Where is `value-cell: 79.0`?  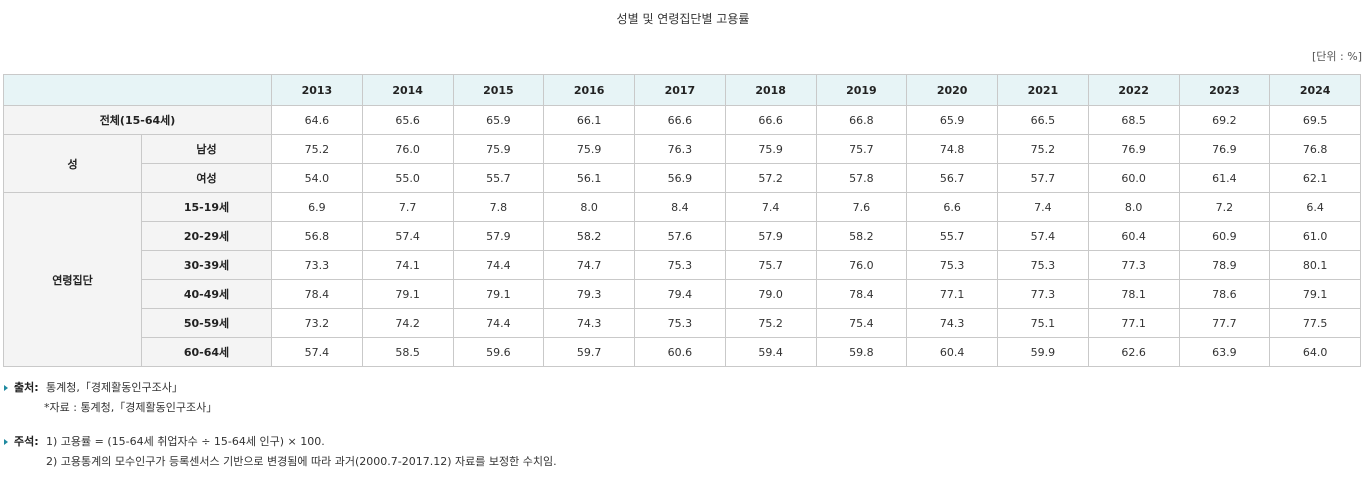 value-cell: 79.0 is located at coordinates (770, 294).